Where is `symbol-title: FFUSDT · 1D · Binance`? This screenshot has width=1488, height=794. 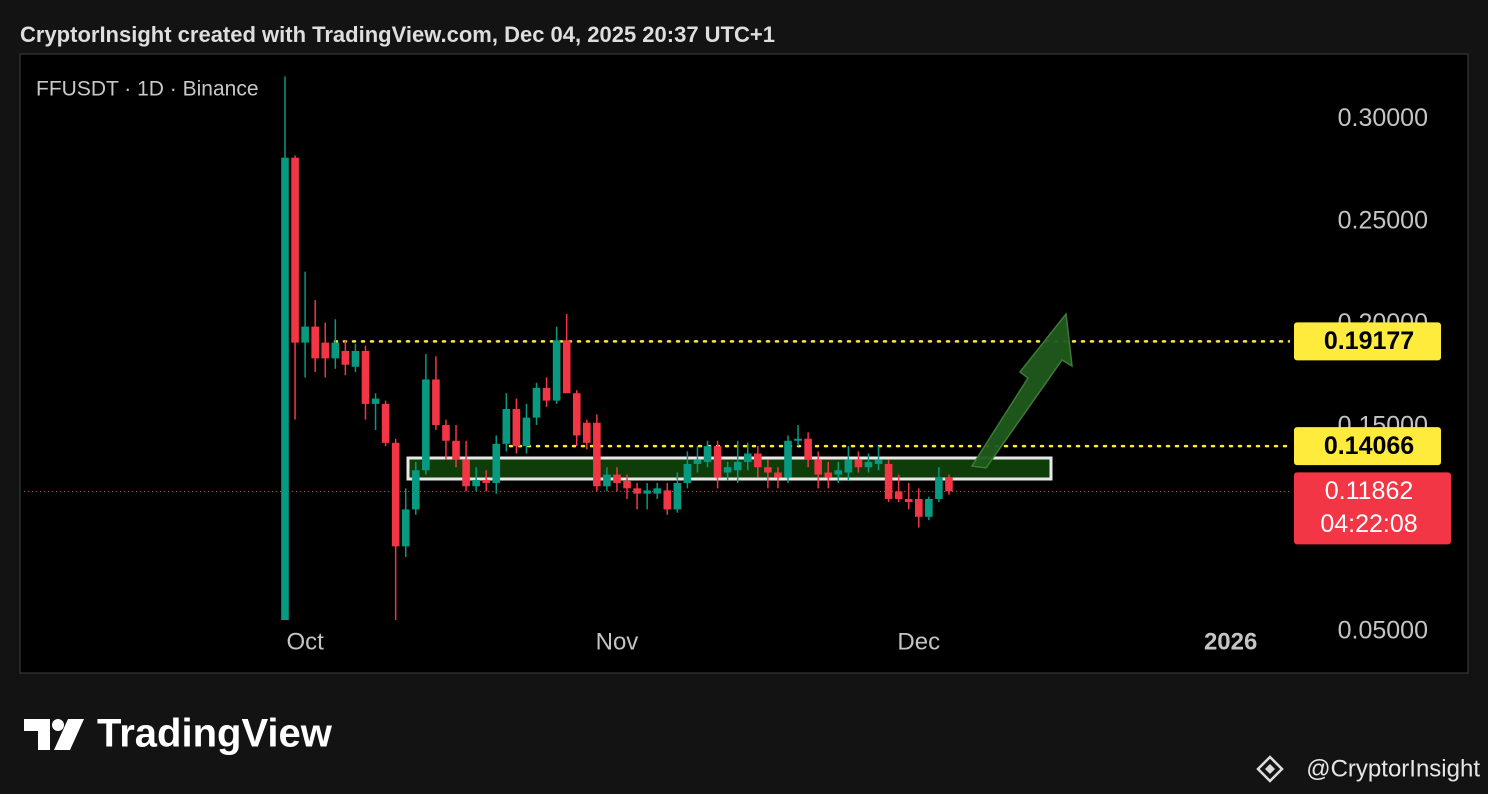
symbol-title: FFUSDT · 1D · Binance is located at coordinates (147, 89).